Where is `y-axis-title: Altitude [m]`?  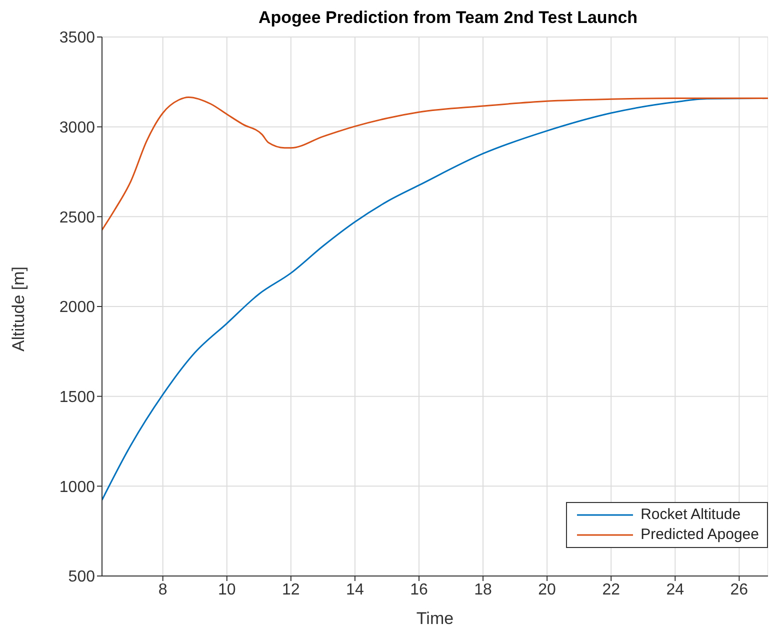
y-axis-title: Altitude [m] is located at coordinates (18, 309).